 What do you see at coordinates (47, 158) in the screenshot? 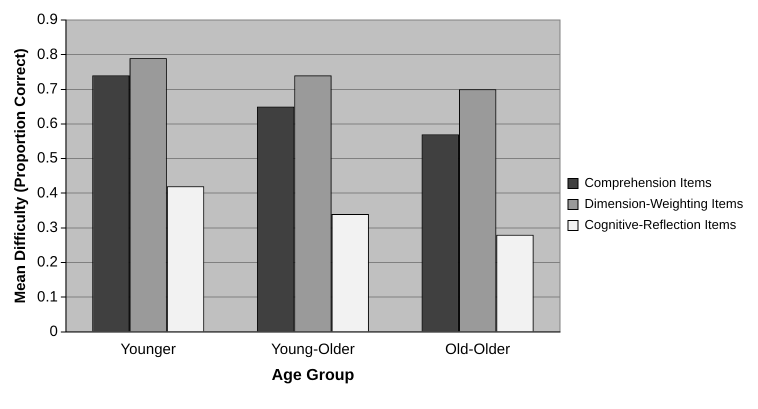
I see `y-tick-label: 0.5` at bounding box center [47, 158].